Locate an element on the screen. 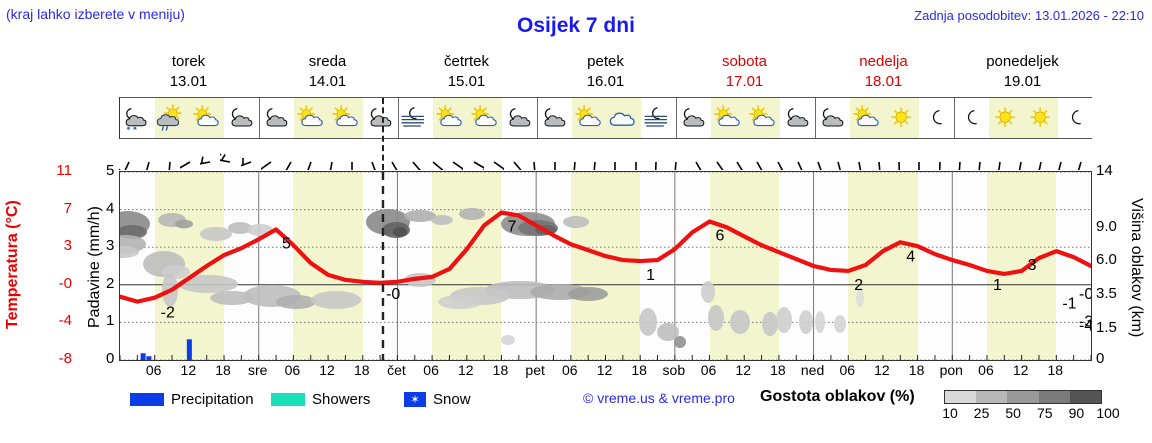 The image size is (1152, 443). precipitation-tick: 1 is located at coordinates (110, 321).